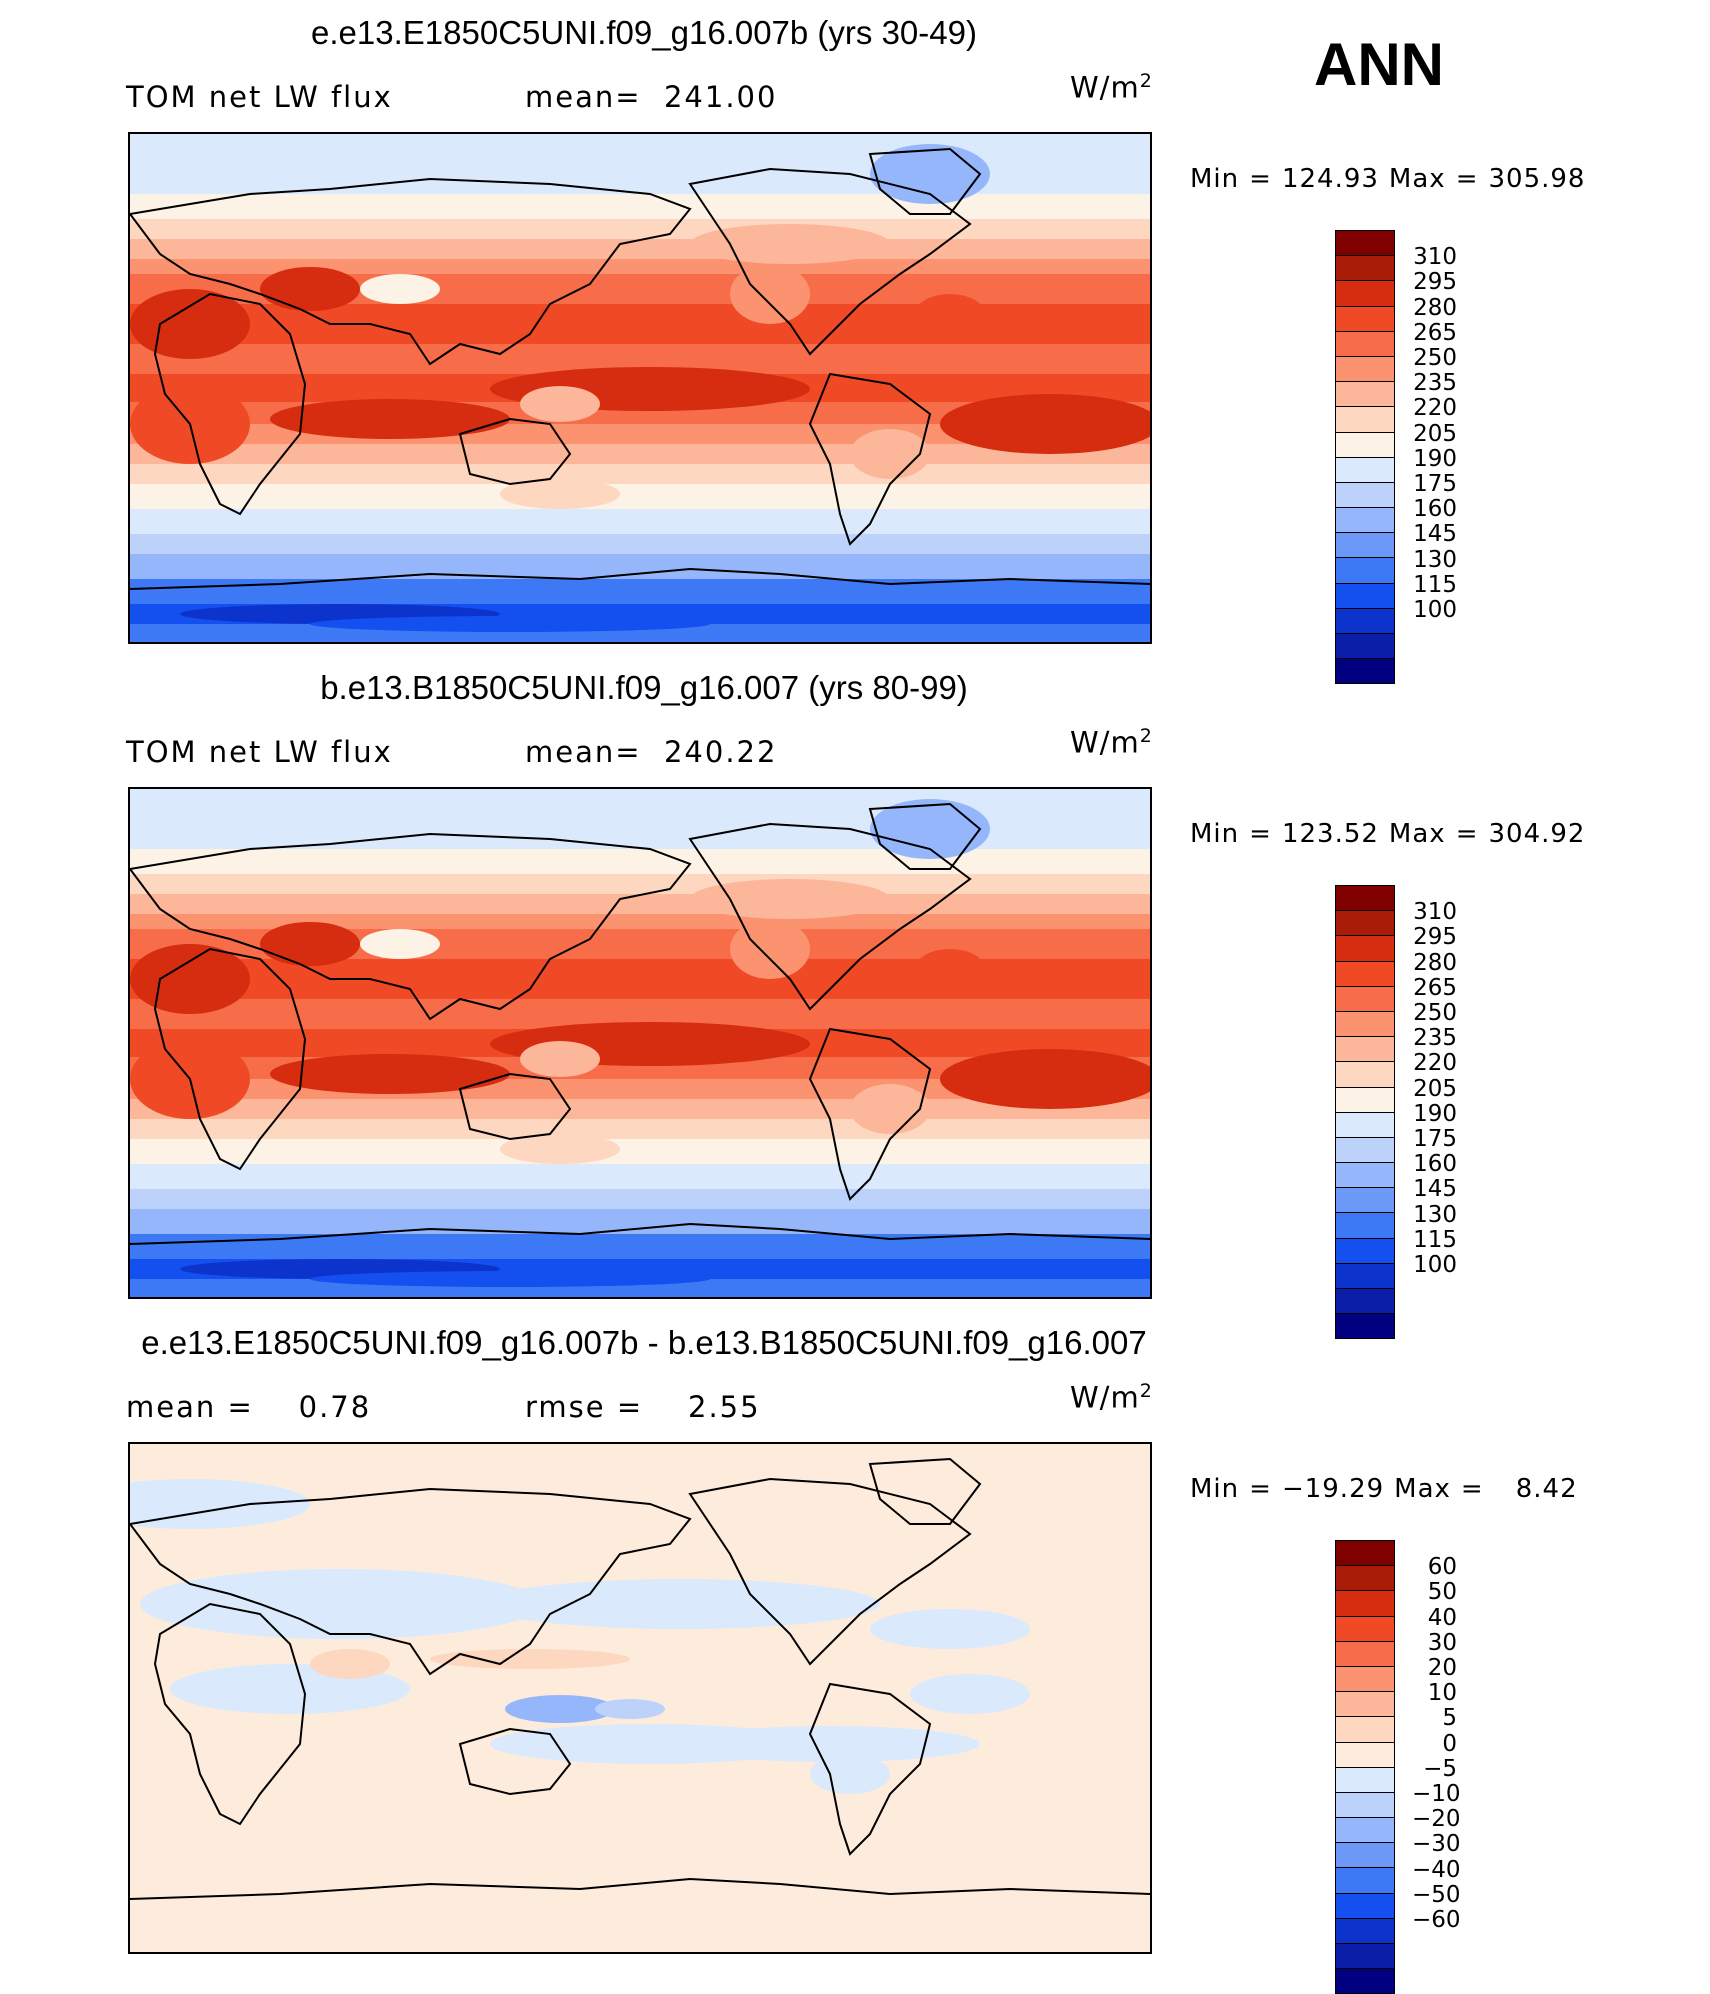 The image size is (1710, 1994). What do you see at coordinates (720, 752) in the screenshot?
I see `mean-value: 240.22` at bounding box center [720, 752].